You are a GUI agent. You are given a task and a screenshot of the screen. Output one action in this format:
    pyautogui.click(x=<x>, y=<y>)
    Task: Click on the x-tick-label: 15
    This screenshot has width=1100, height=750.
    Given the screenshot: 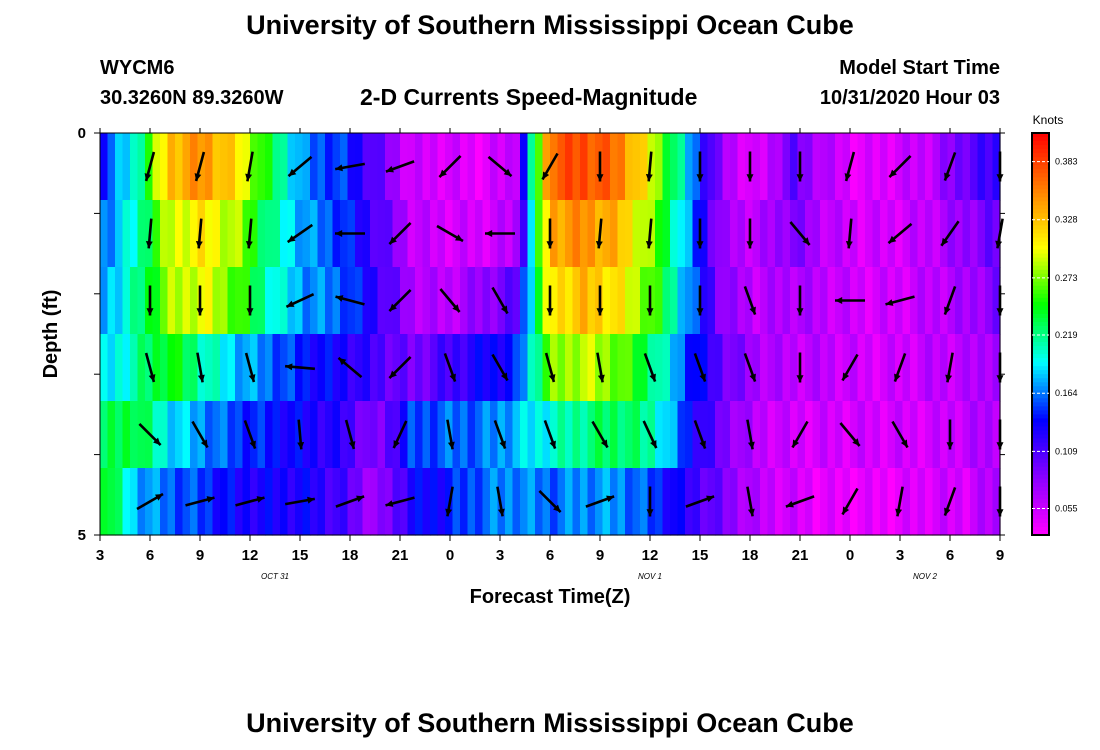 What is the action you would take?
    pyautogui.click(x=300, y=555)
    